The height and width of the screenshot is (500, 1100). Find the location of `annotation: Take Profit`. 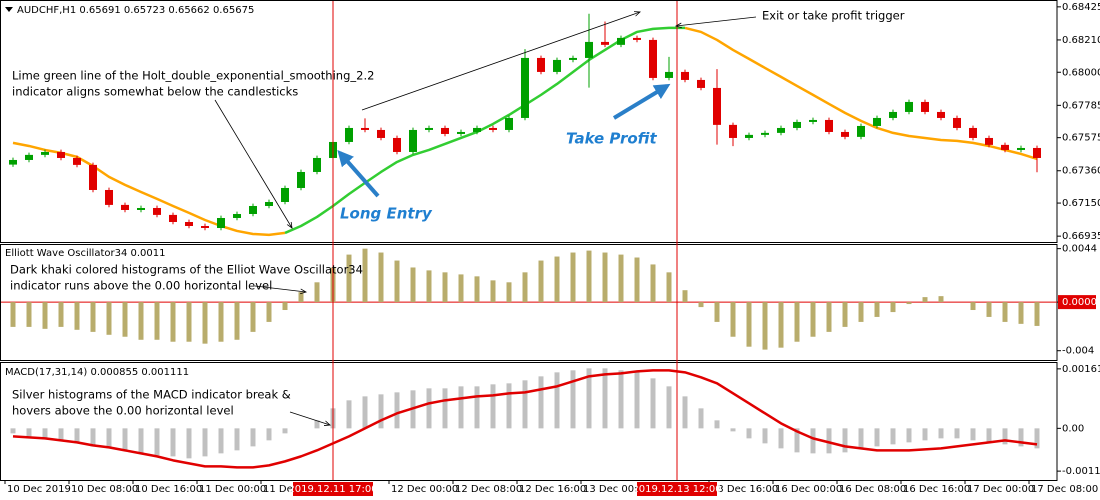

annotation: Take Profit is located at coordinates (611, 139).